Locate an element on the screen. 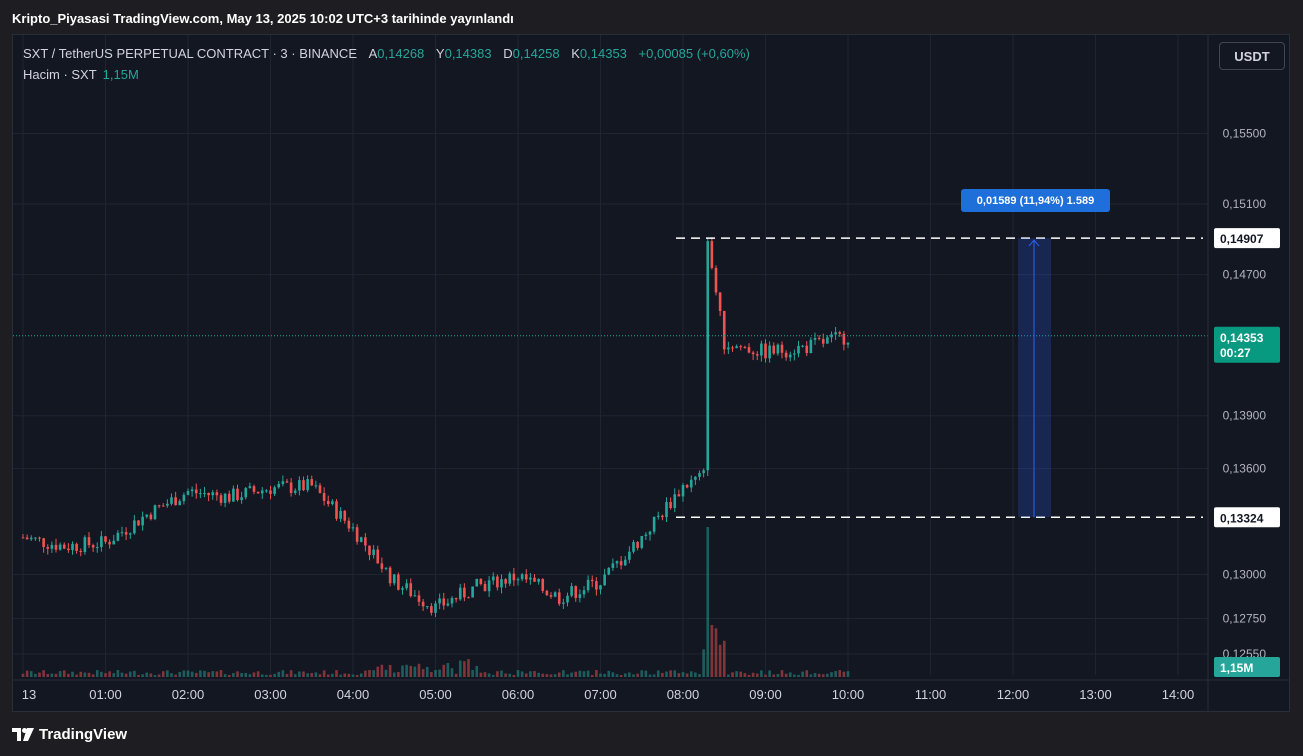 This screenshot has width=1303, height=756. currency-button: USDT is located at coordinates (1252, 56).